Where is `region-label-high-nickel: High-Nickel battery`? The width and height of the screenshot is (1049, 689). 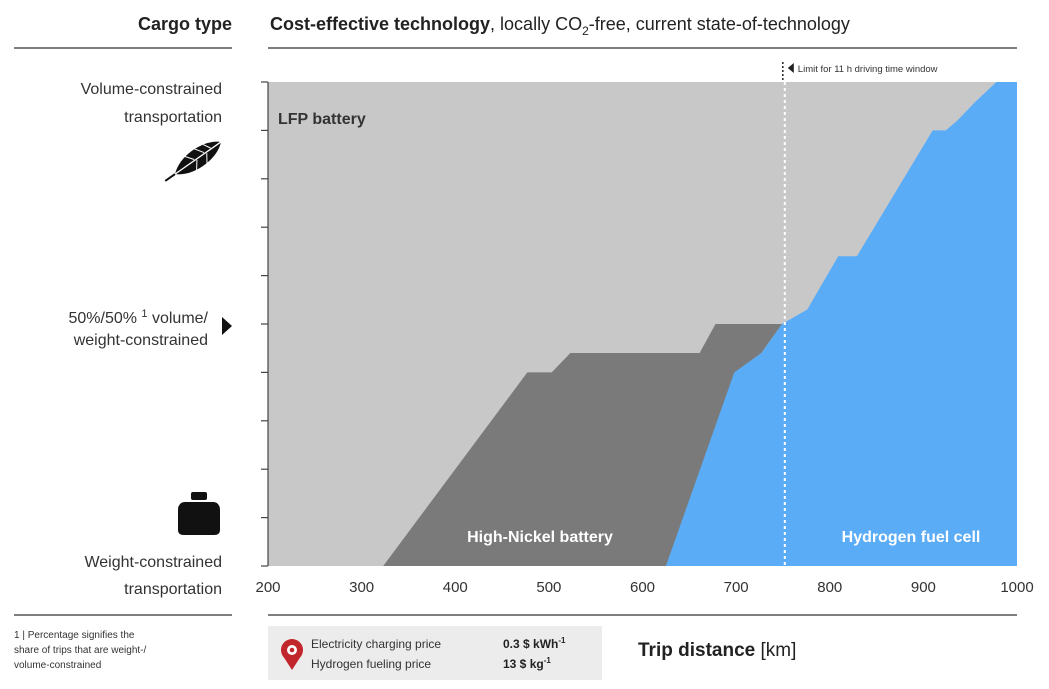 region-label-high-nickel: High-Nickel battery is located at coordinates (540, 537).